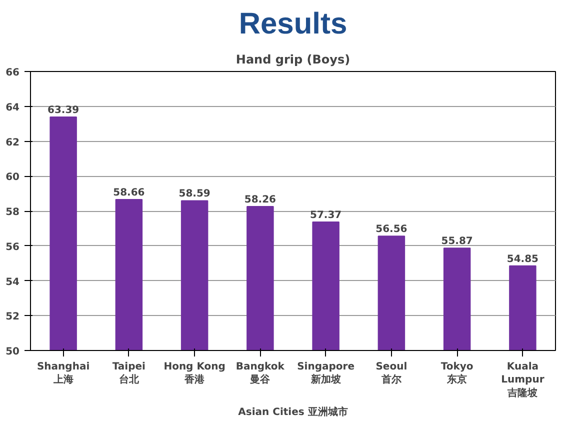  I want to click on x-tick-label: Bangkok 曼谷, so click(260, 374).